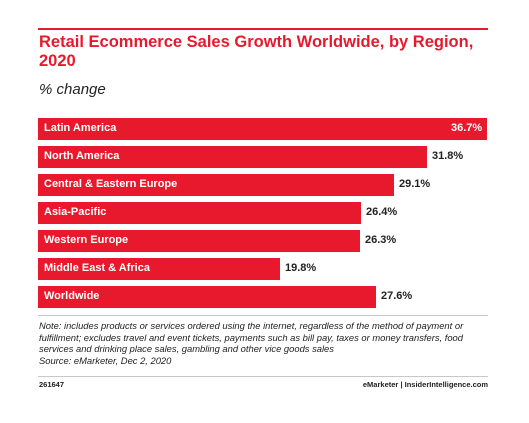 The image size is (529, 423). Describe the element at coordinates (380, 384) in the screenshot. I see `brand-name: eMarketer` at that location.